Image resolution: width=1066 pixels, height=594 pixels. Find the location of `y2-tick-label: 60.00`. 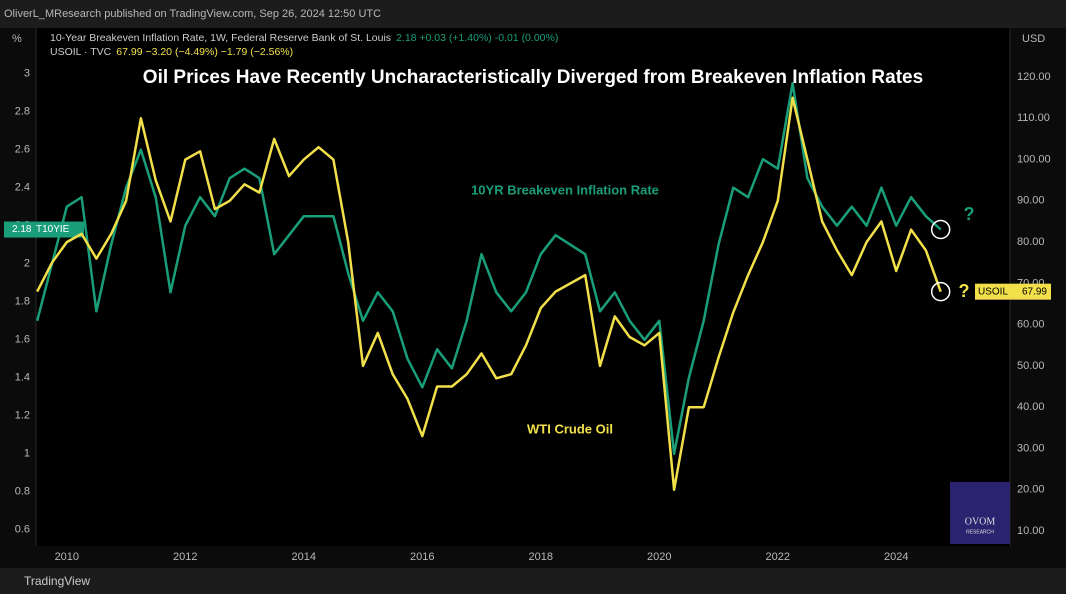

y2-tick-label: 60.00 is located at coordinates (1031, 325).